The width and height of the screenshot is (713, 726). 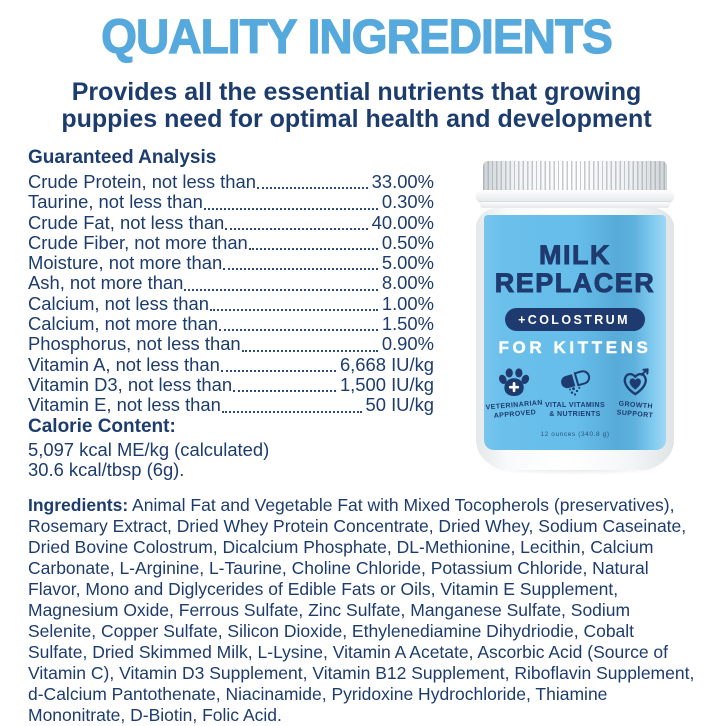 I want to click on analysis-label: Moisture, not more than, so click(x=125, y=263).